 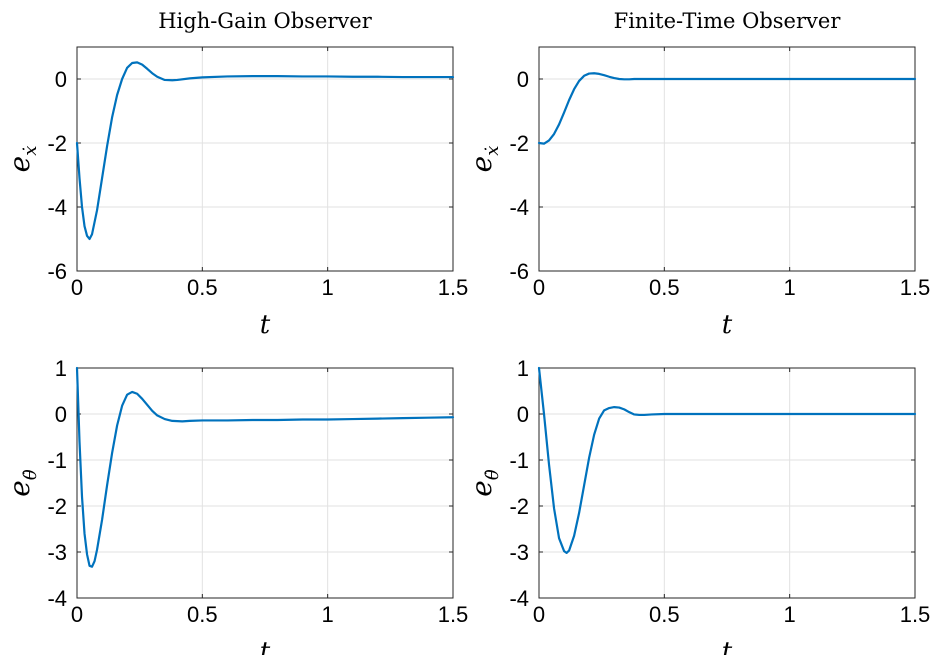 What do you see at coordinates (265, 21) in the screenshot?
I see `subplot-title: High-Gain Observer` at bounding box center [265, 21].